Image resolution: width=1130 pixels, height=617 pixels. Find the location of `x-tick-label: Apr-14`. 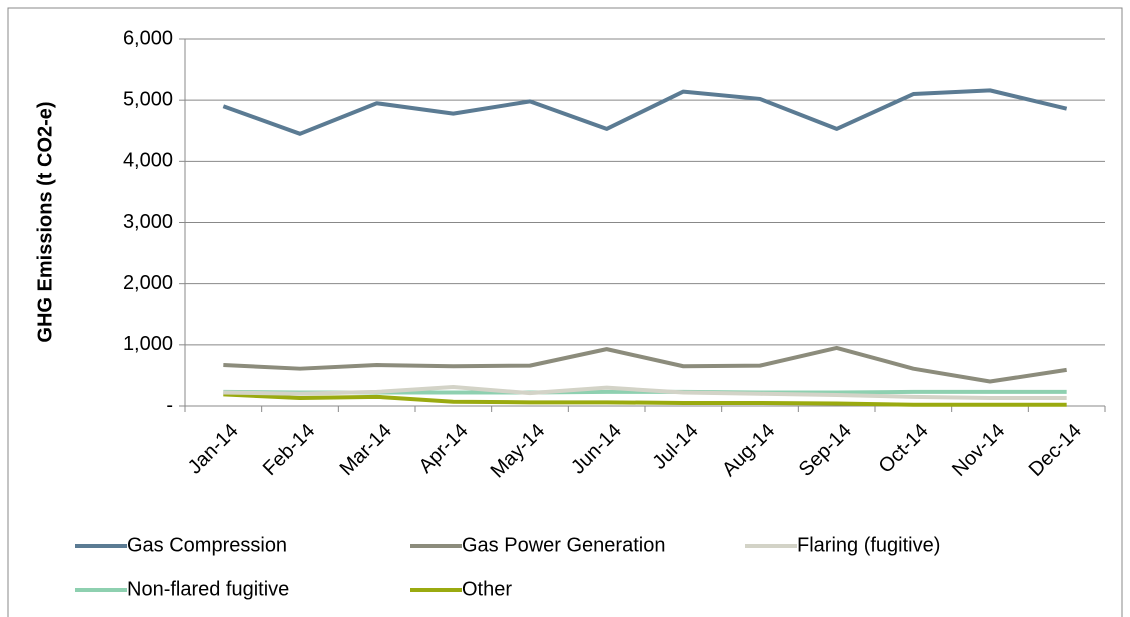

x-tick-label: Apr-14 is located at coordinates (444, 449).